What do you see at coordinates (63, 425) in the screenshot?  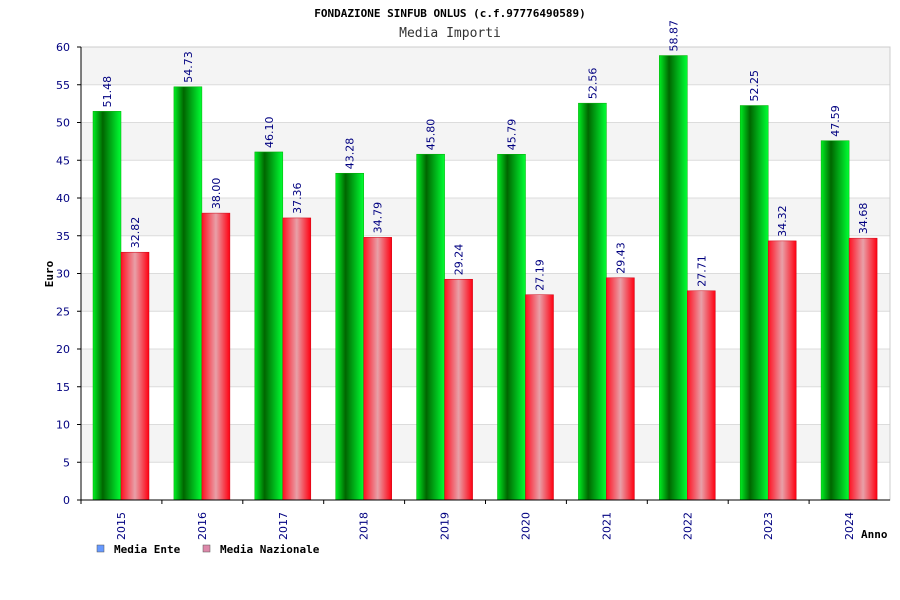 I see `y-tick-label: 10` at bounding box center [63, 425].